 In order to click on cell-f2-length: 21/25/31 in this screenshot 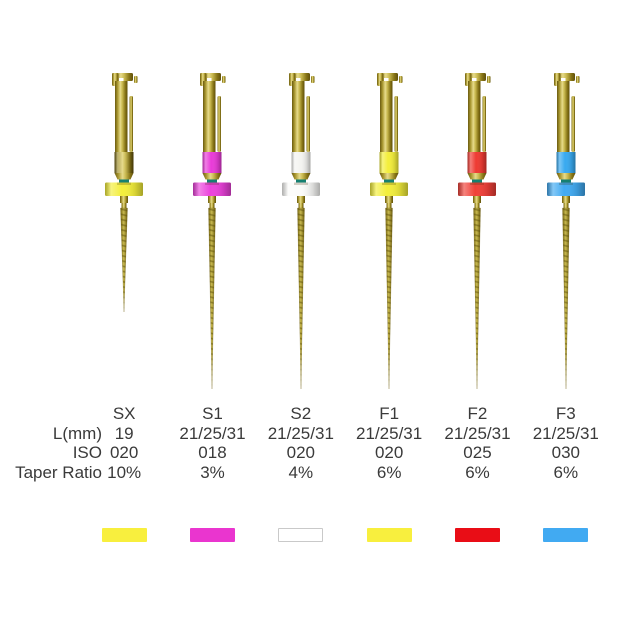, I will do `click(477, 433)`.